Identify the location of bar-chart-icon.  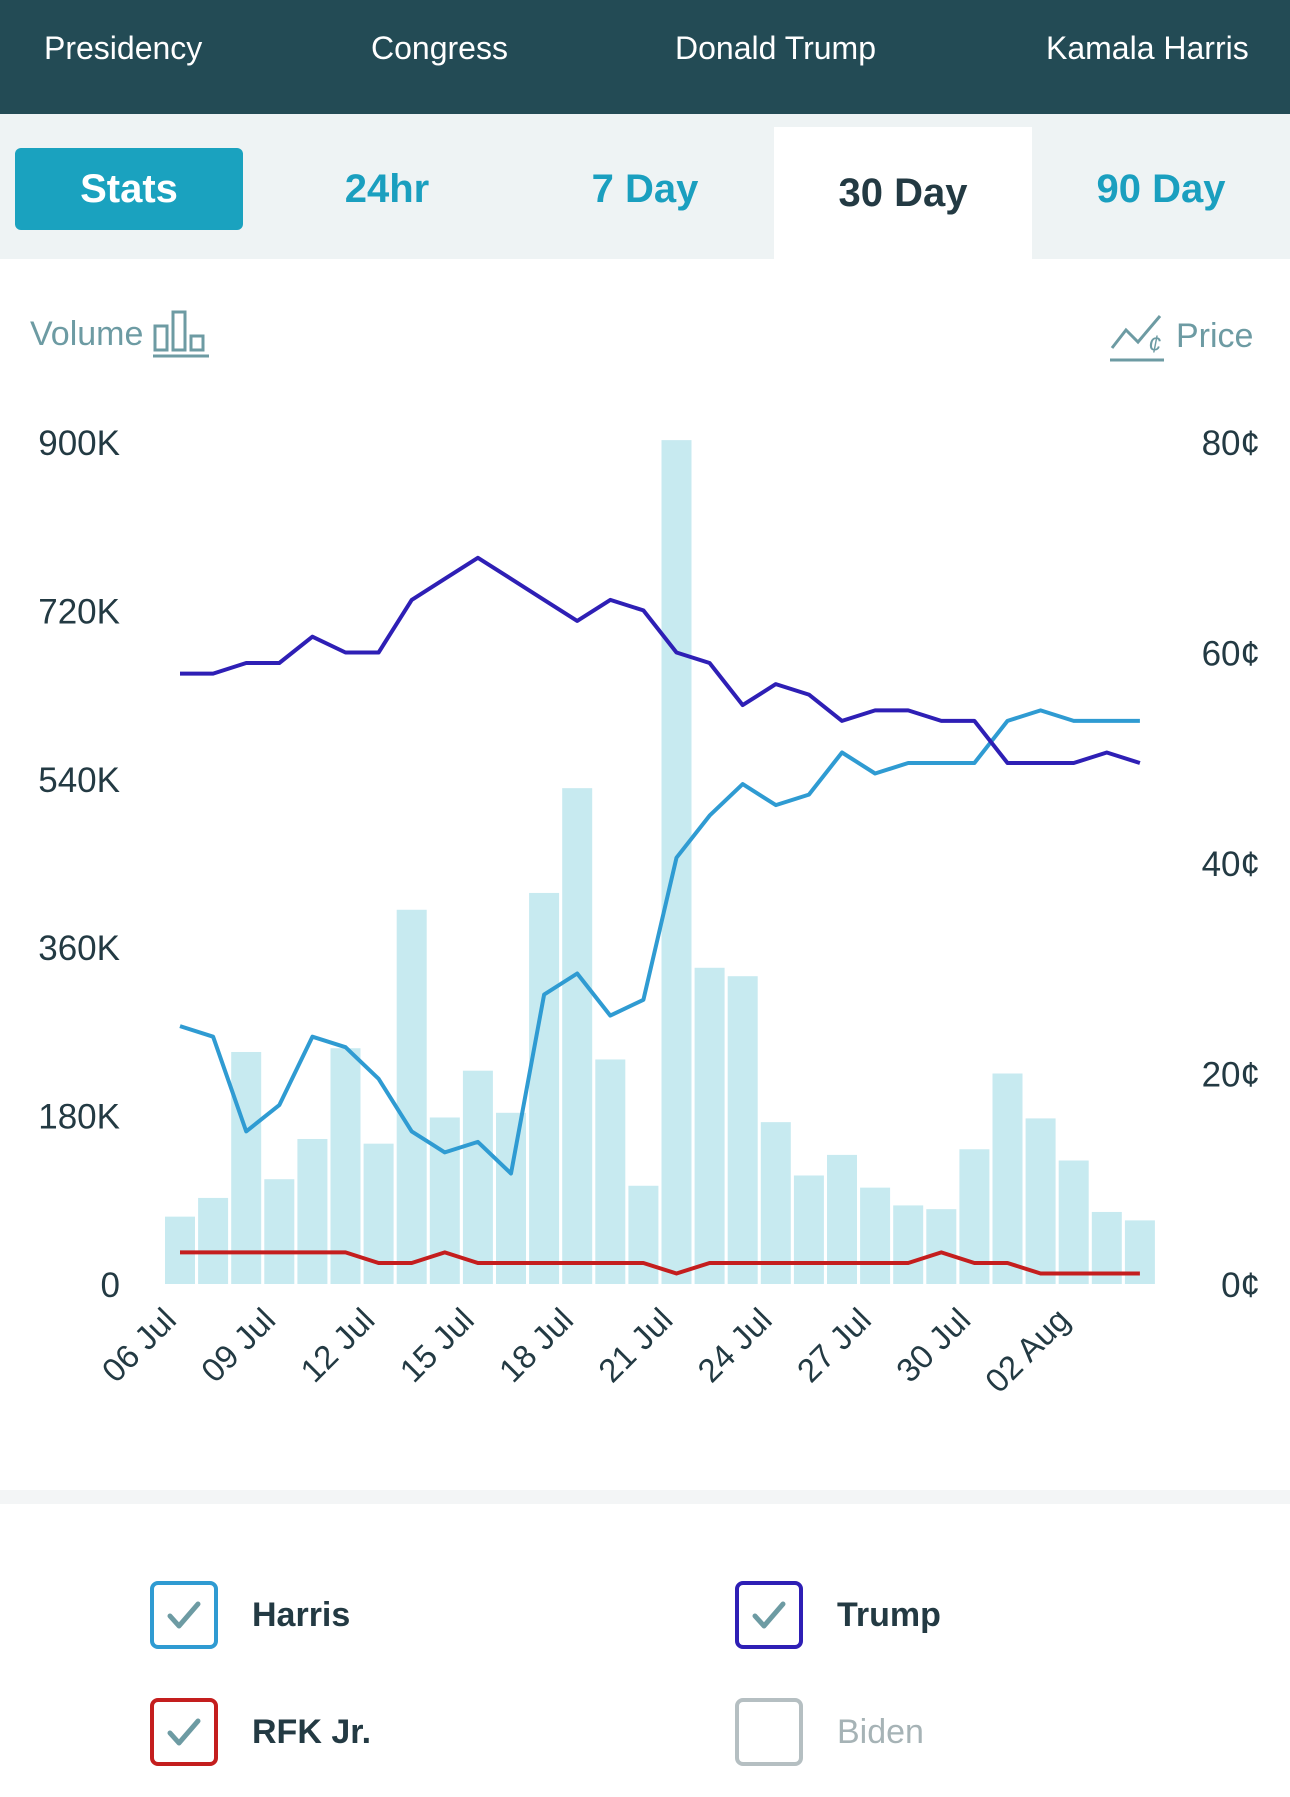
(181, 334).